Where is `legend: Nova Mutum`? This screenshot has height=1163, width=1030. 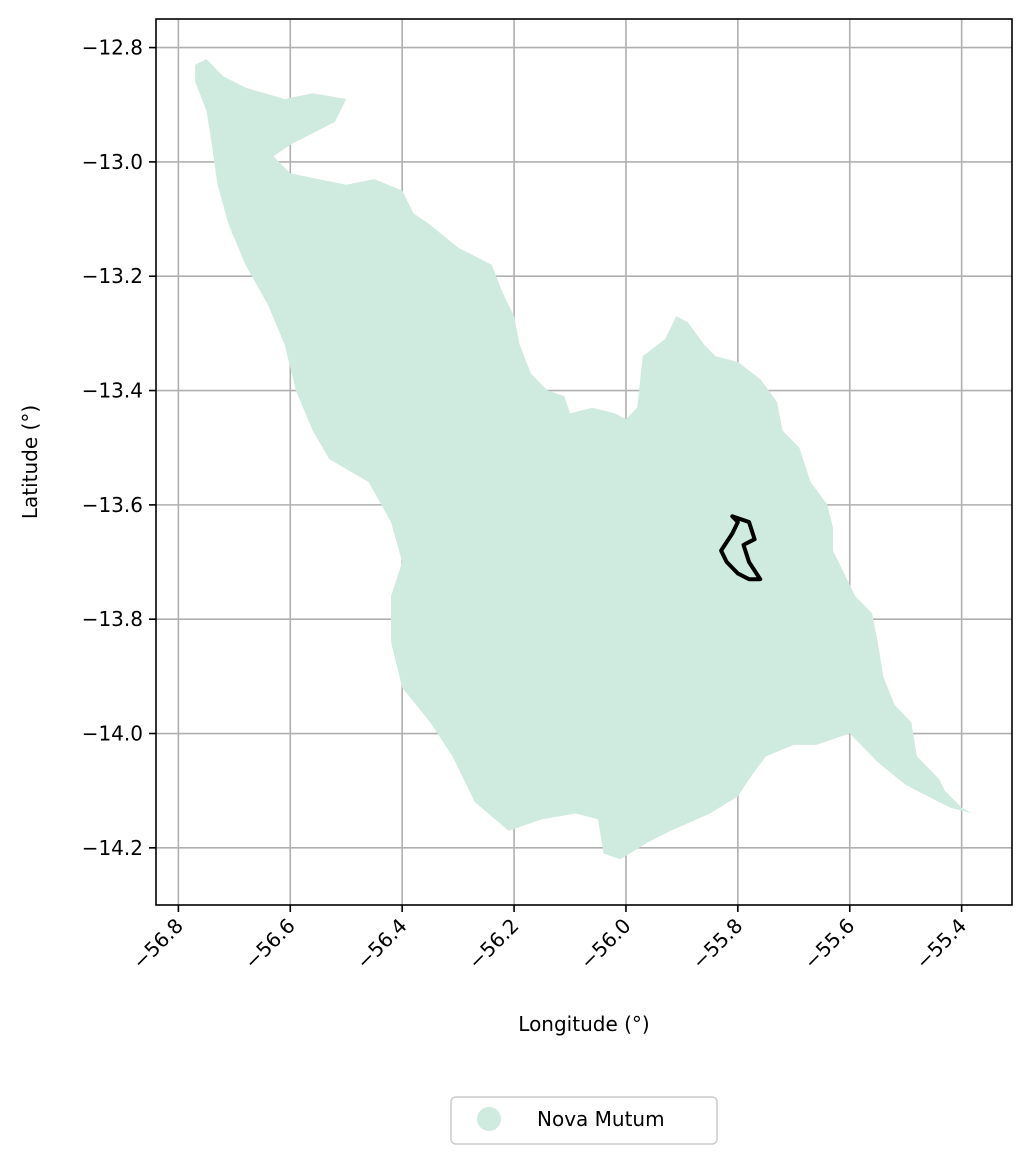
legend: Nova Mutum is located at coordinates (584, 1120).